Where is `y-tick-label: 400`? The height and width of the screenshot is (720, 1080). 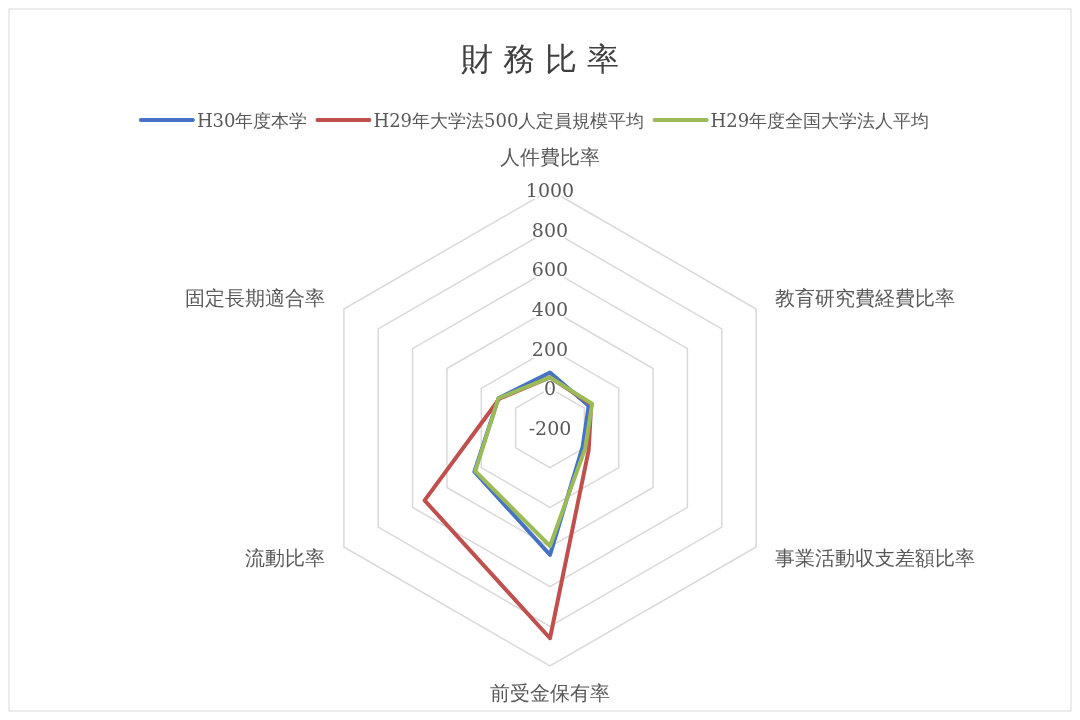
y-tick-label: 400 is located at coordinates (550, 309).